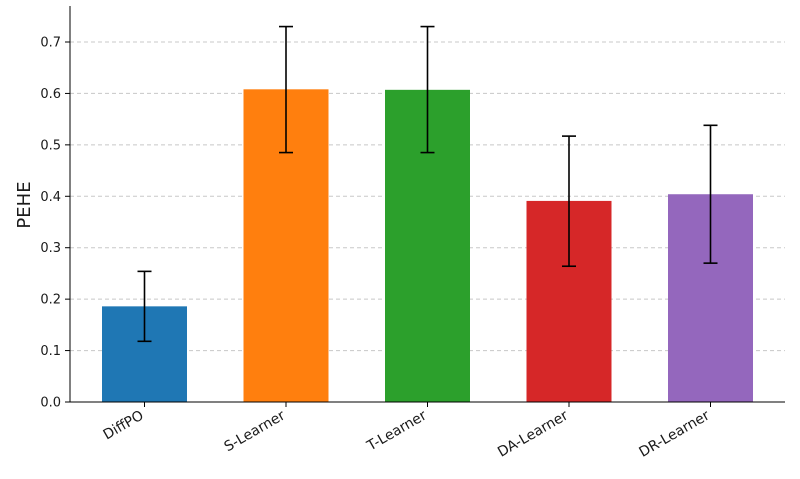 The height and width of the screenshot is (479, 800). What do you see at coordinates (50, 197) in the screenshot?
I see `y-tick-label: 0.4` at bounding box center [50, 197].